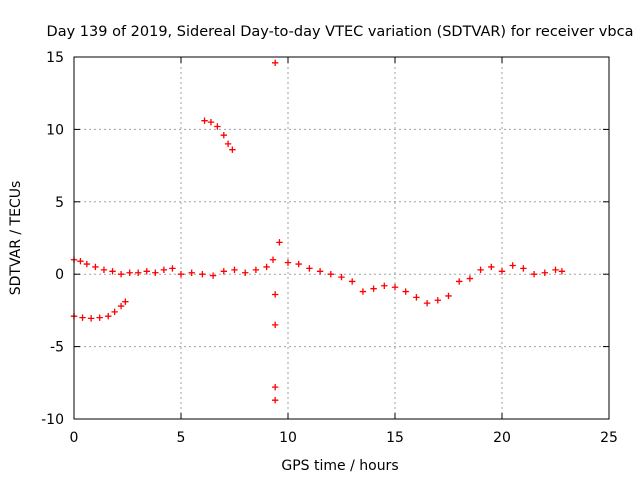 Image resolution: width=640 pixels, height=485 pixels. I want to click on x-tick-label: 0, so click(74, 438).